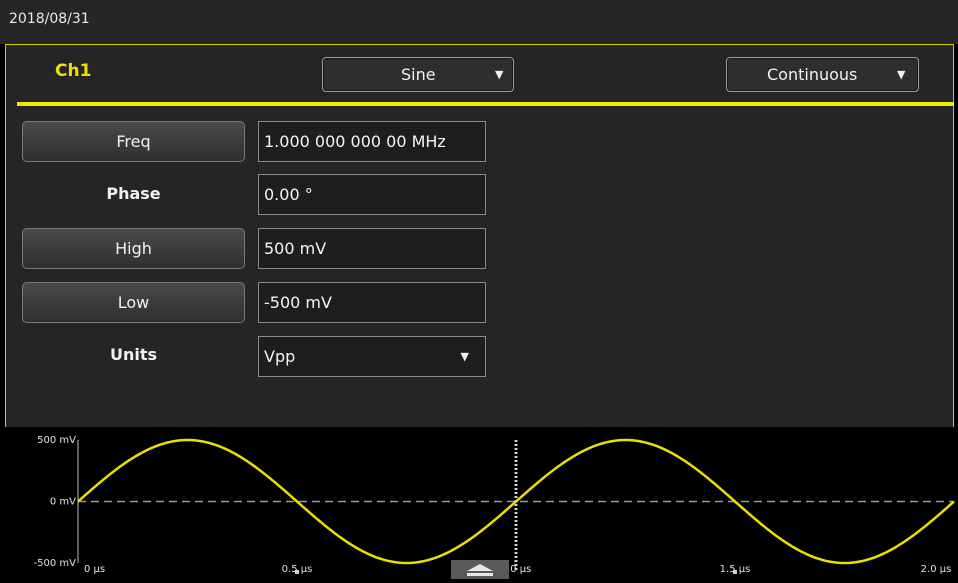 The image size is (958, 583). What do you see at coordinates (55, 563) in the screenshot?
I see `y-tick-label: -500 mV` at bounding box center [55, 563].